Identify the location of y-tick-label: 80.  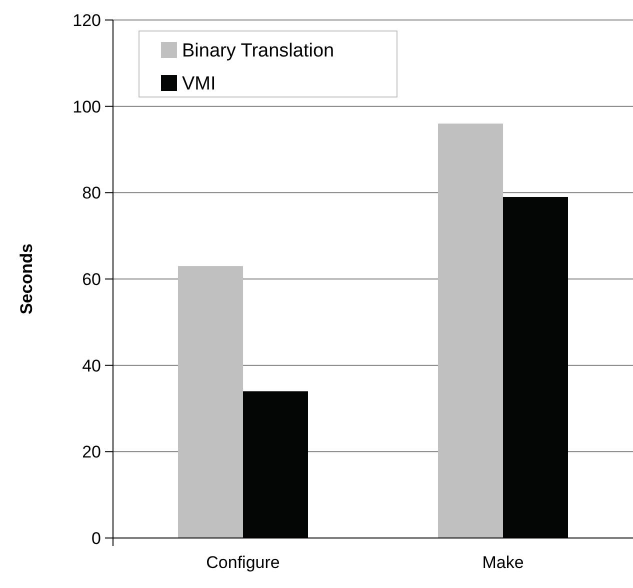
(91, 193).